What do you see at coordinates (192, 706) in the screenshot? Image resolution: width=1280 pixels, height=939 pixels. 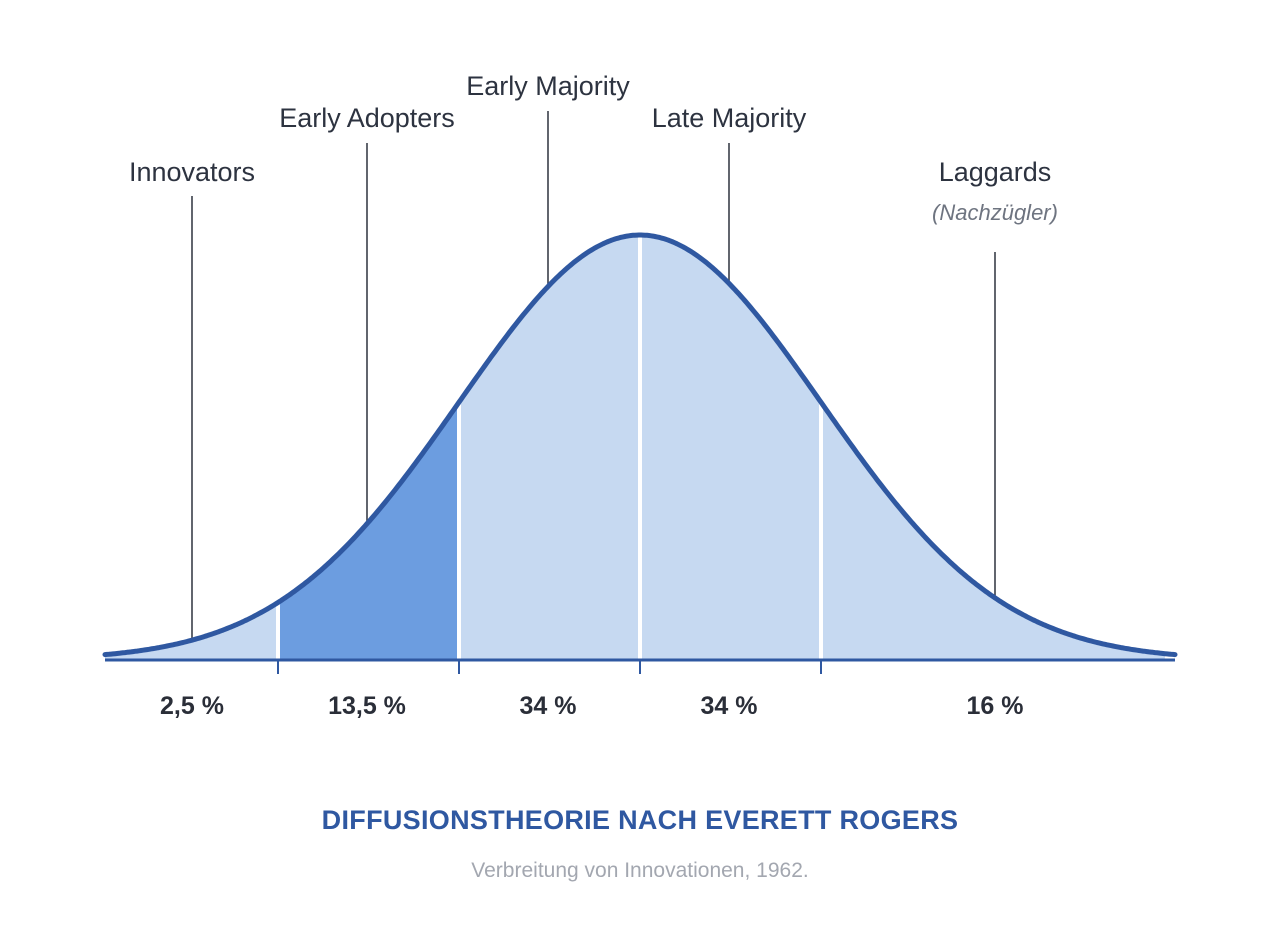 I see `percent-label-innovators: 2,5 %` at bounding box center [192, 706].